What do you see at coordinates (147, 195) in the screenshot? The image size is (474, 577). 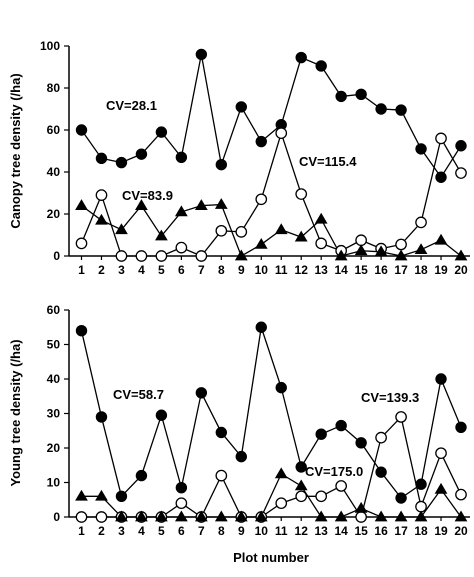 I see `annotation-cv-canopy-triangle: CV=83.9` at bounding box center [147, 195].